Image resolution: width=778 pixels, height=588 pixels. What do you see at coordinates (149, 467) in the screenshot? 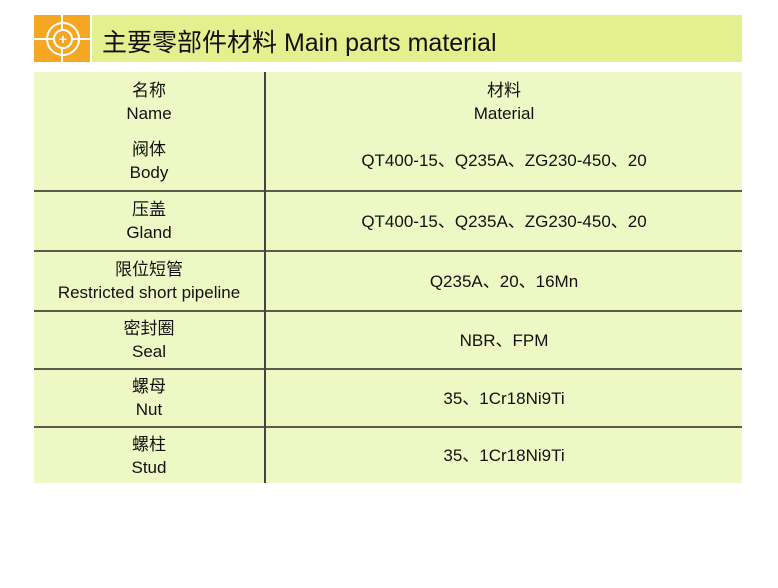
I see `part-name-en: Stud` at bounding box center [149, 467].